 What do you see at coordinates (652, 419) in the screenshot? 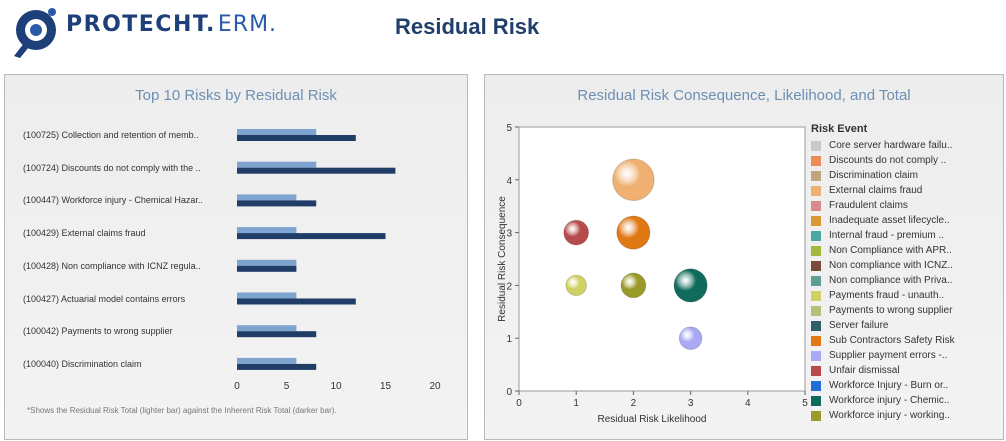
I see `x-axis-title: Residual Risk Likelihood` at bounding box center [652, 419].